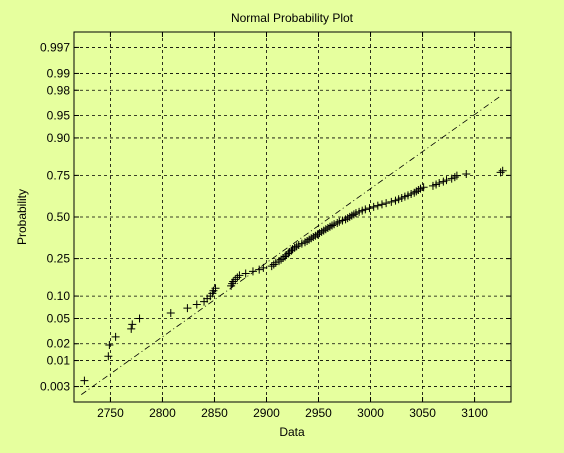 The height and width of the screenshot is (453, 564). Describe the element at coordinates (474, 413) in the screenshot. I see `x-tick-label: 3100` at that location.